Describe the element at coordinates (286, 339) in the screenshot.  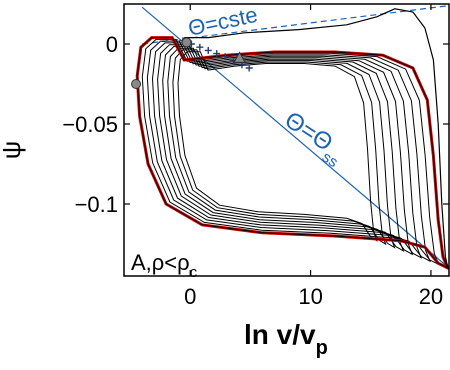
I see `x-axis-label: ln v/vp` at that location.